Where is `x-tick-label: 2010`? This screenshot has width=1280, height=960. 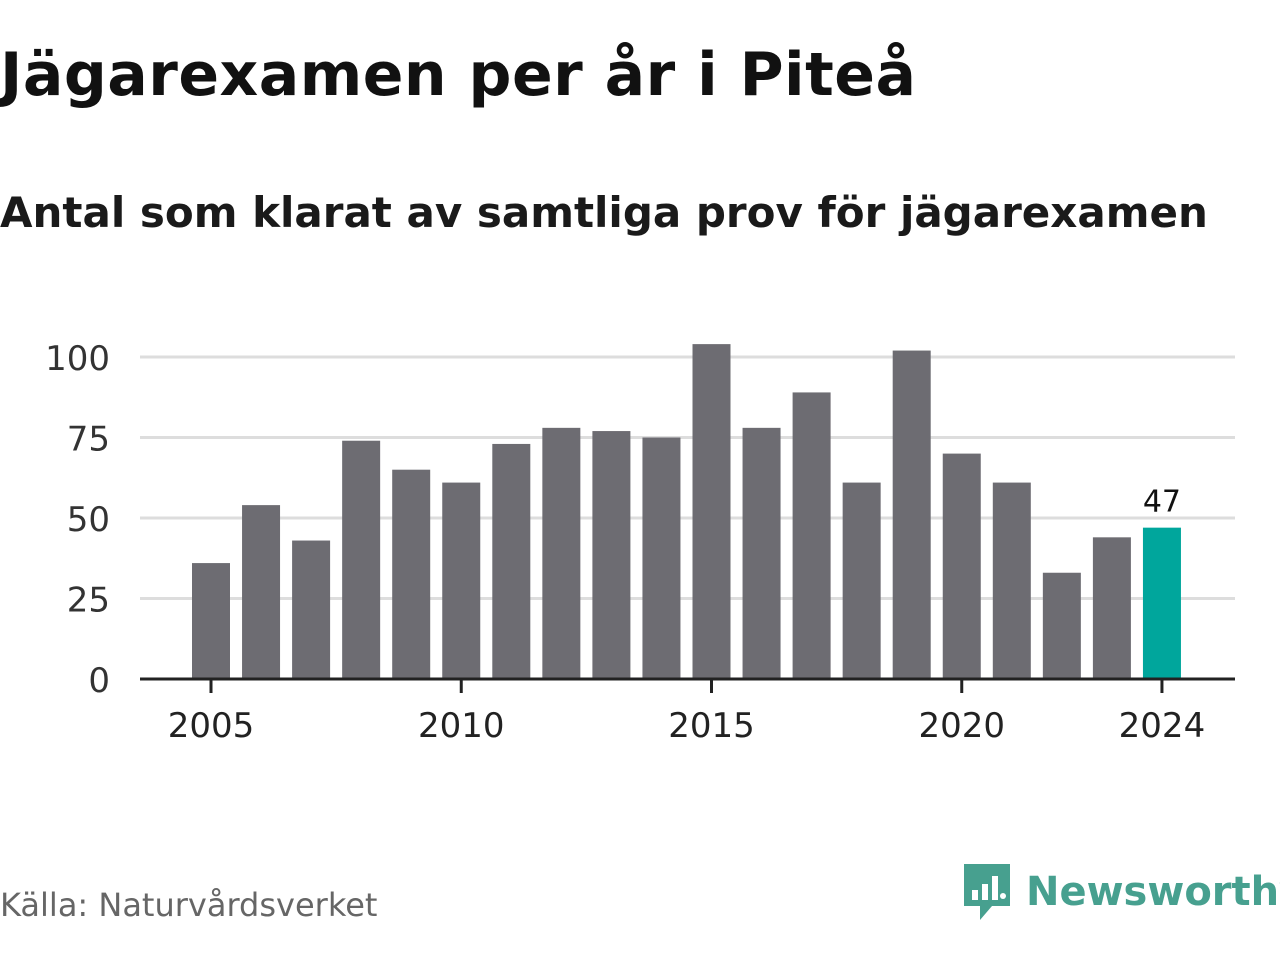 x-tick-label: 2010 is located at coordinates (461, 726).